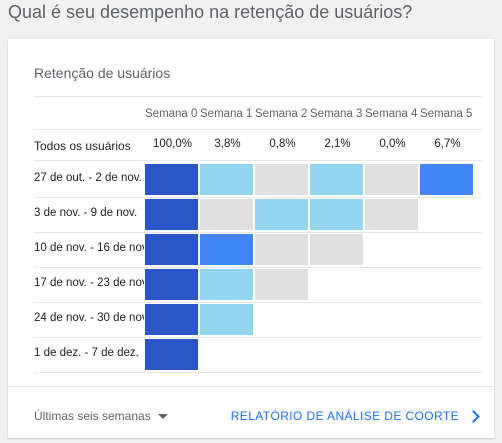 The image size is (502, 443). What do you see at coordinates (282, 144) in the screenshot?
I see `percentage-value: 0,8%` at bounding box center [282, 144].